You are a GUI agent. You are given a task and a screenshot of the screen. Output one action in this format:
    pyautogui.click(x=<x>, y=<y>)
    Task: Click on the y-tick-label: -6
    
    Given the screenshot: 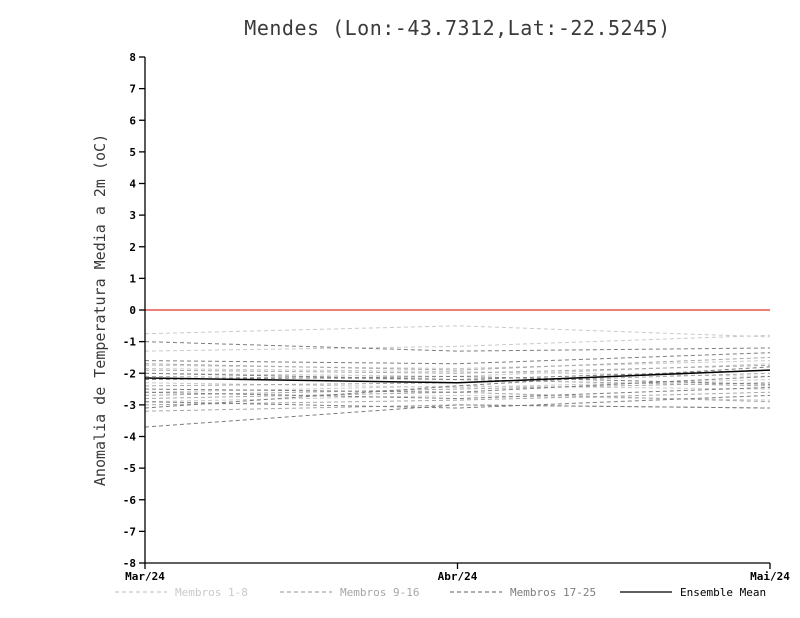 What is the action you would take?
    pyautogui.click(x=130, y=500)
    